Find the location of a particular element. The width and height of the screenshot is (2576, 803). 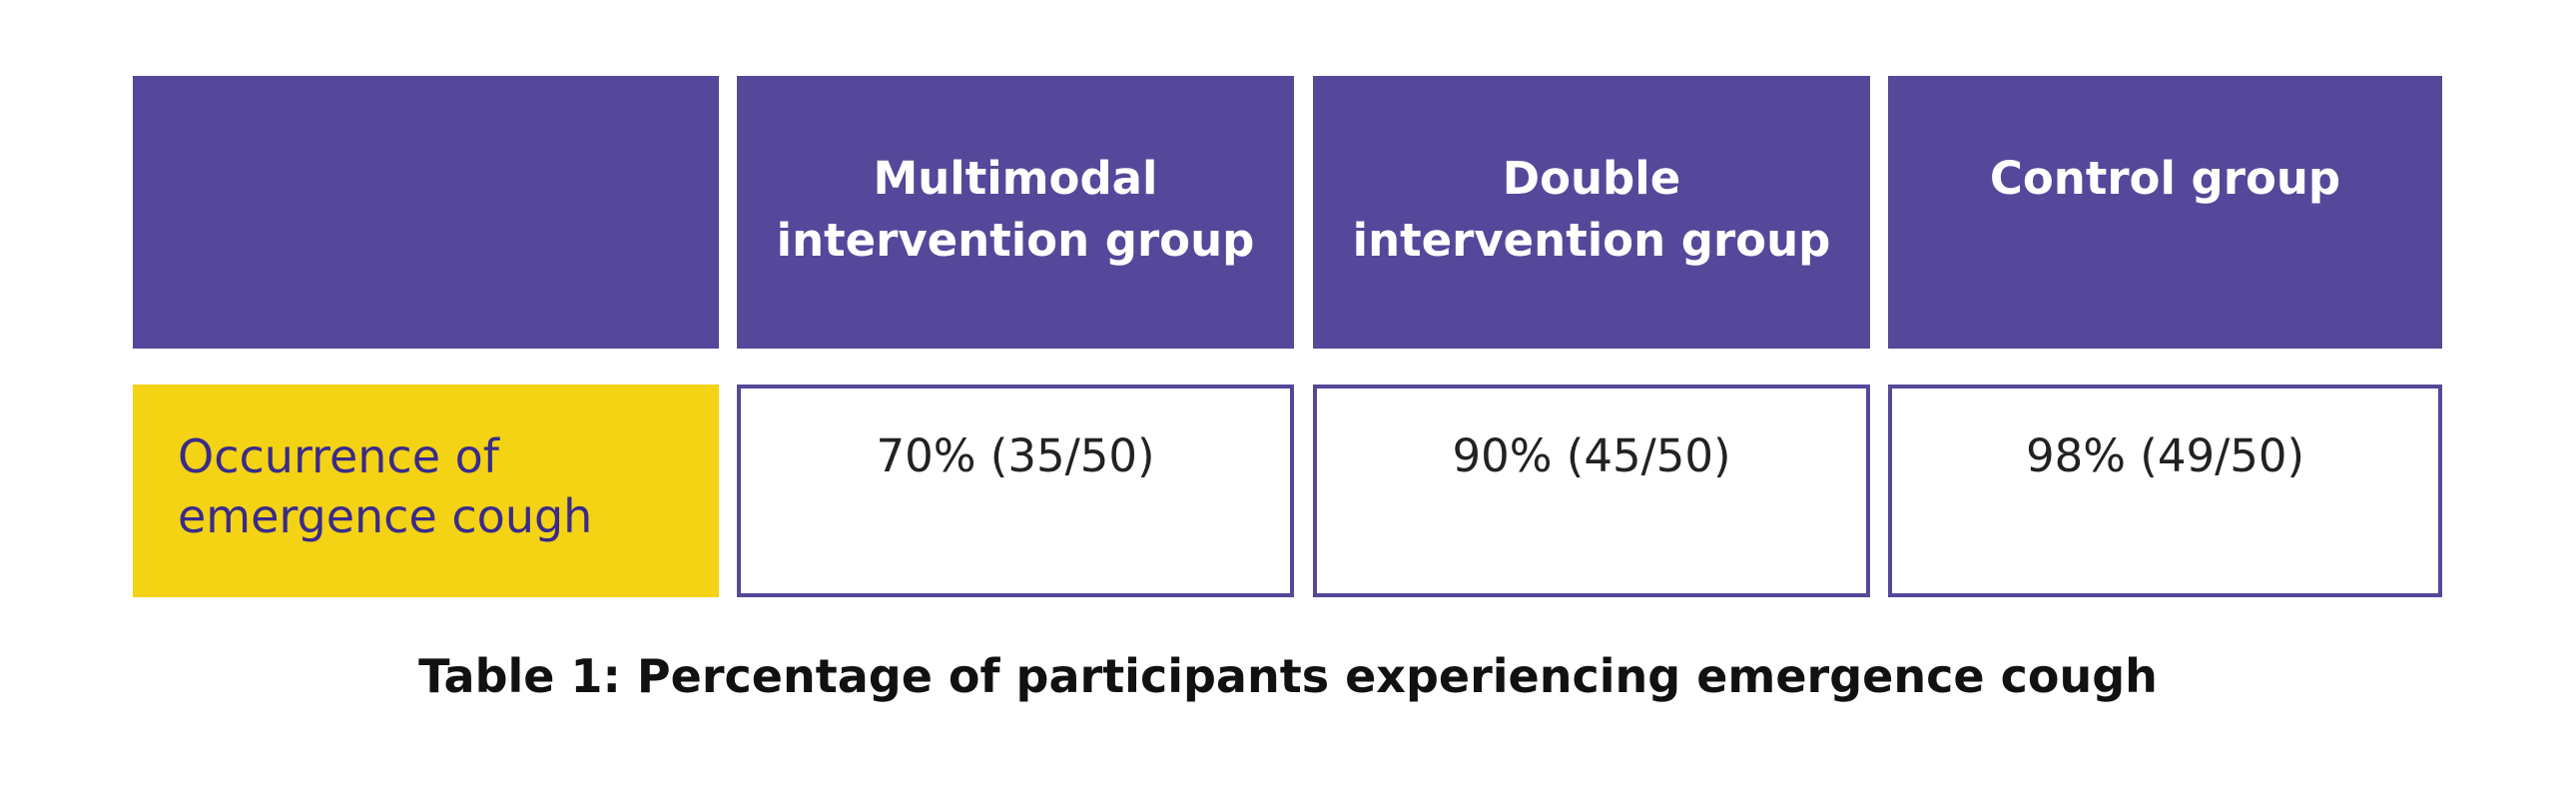

cell-control-value: 98% (49/50) is located at coordinates (2165, 491).